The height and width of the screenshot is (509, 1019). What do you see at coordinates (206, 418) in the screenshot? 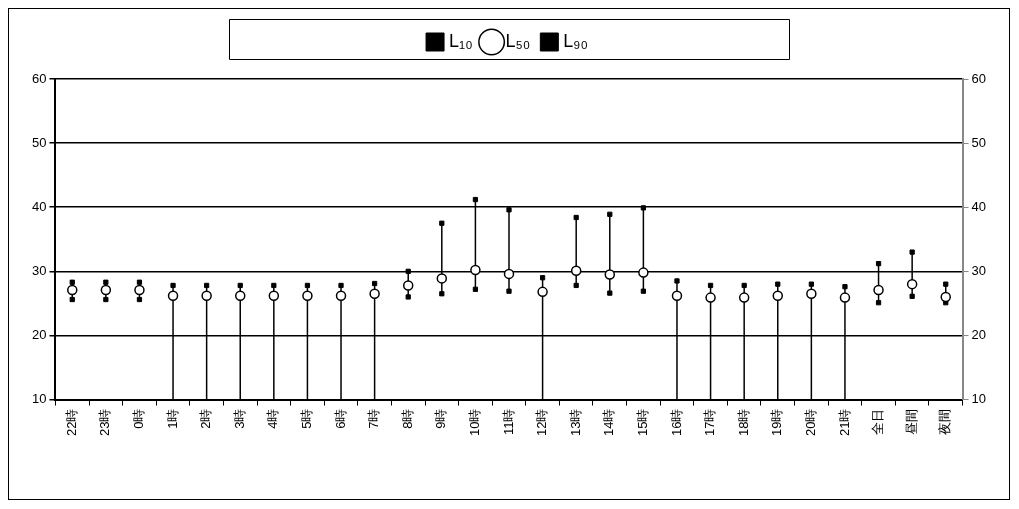
I see `x-tick-label: 2時` at bounding box center [206, 418].